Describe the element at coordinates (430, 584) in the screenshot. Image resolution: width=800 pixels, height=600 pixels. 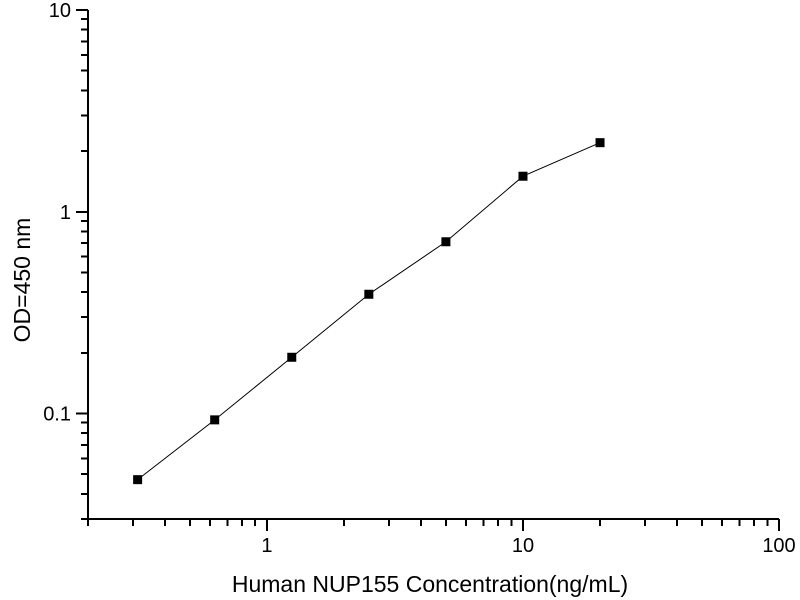
I see `x-axis-title: Human NUP155 Concentration(ng/mL)` at that location.